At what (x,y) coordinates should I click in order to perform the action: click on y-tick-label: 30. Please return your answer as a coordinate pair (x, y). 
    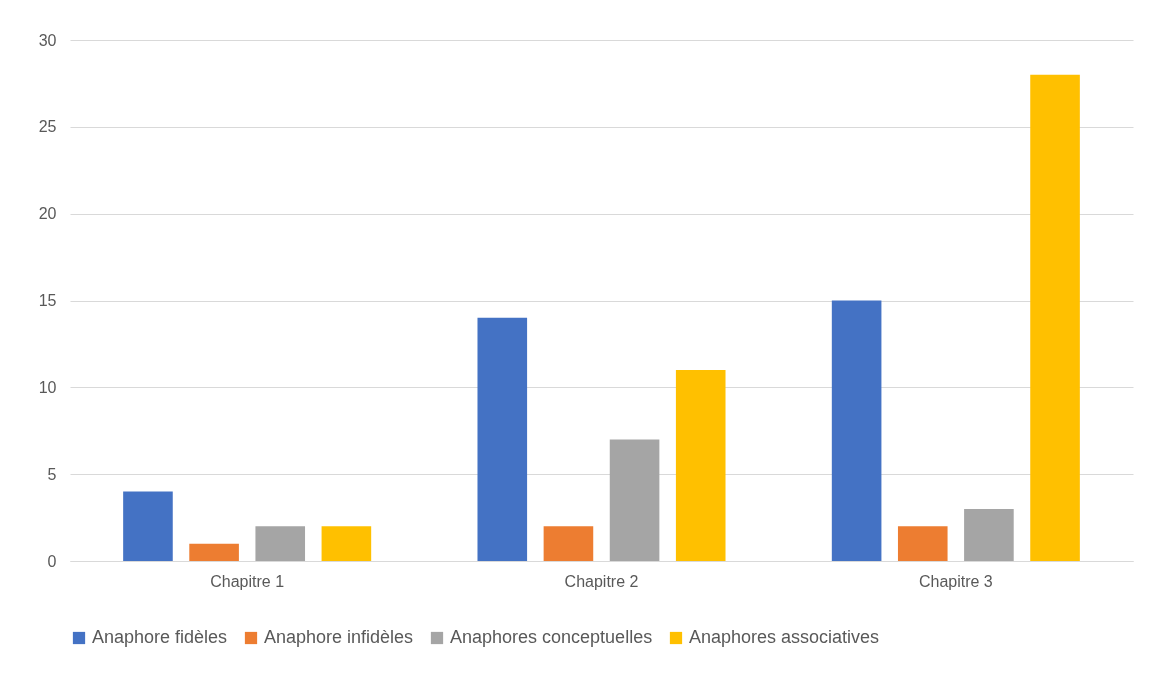
    Looking at the image, I should click on (47, 40).